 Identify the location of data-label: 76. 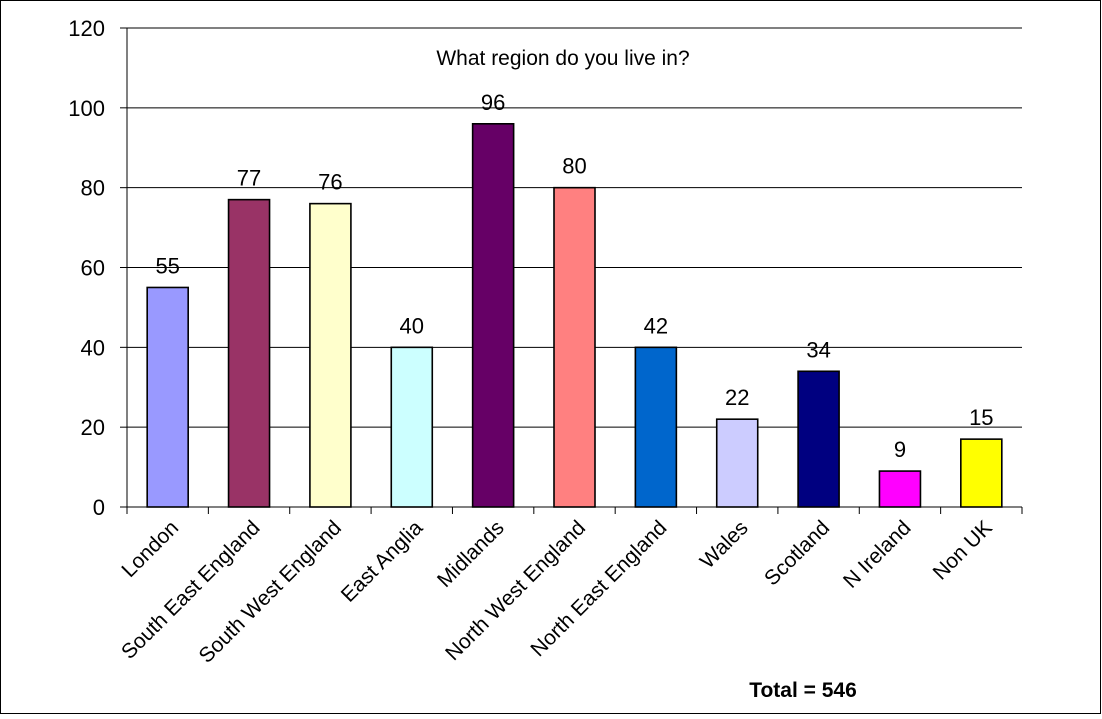
(330, 182).